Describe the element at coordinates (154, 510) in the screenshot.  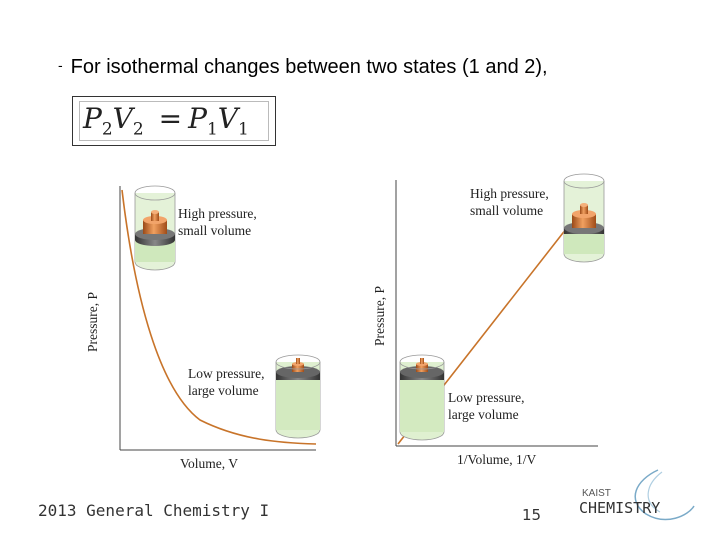
I see `course-footer: 2013 General Chemistry I` at that location.